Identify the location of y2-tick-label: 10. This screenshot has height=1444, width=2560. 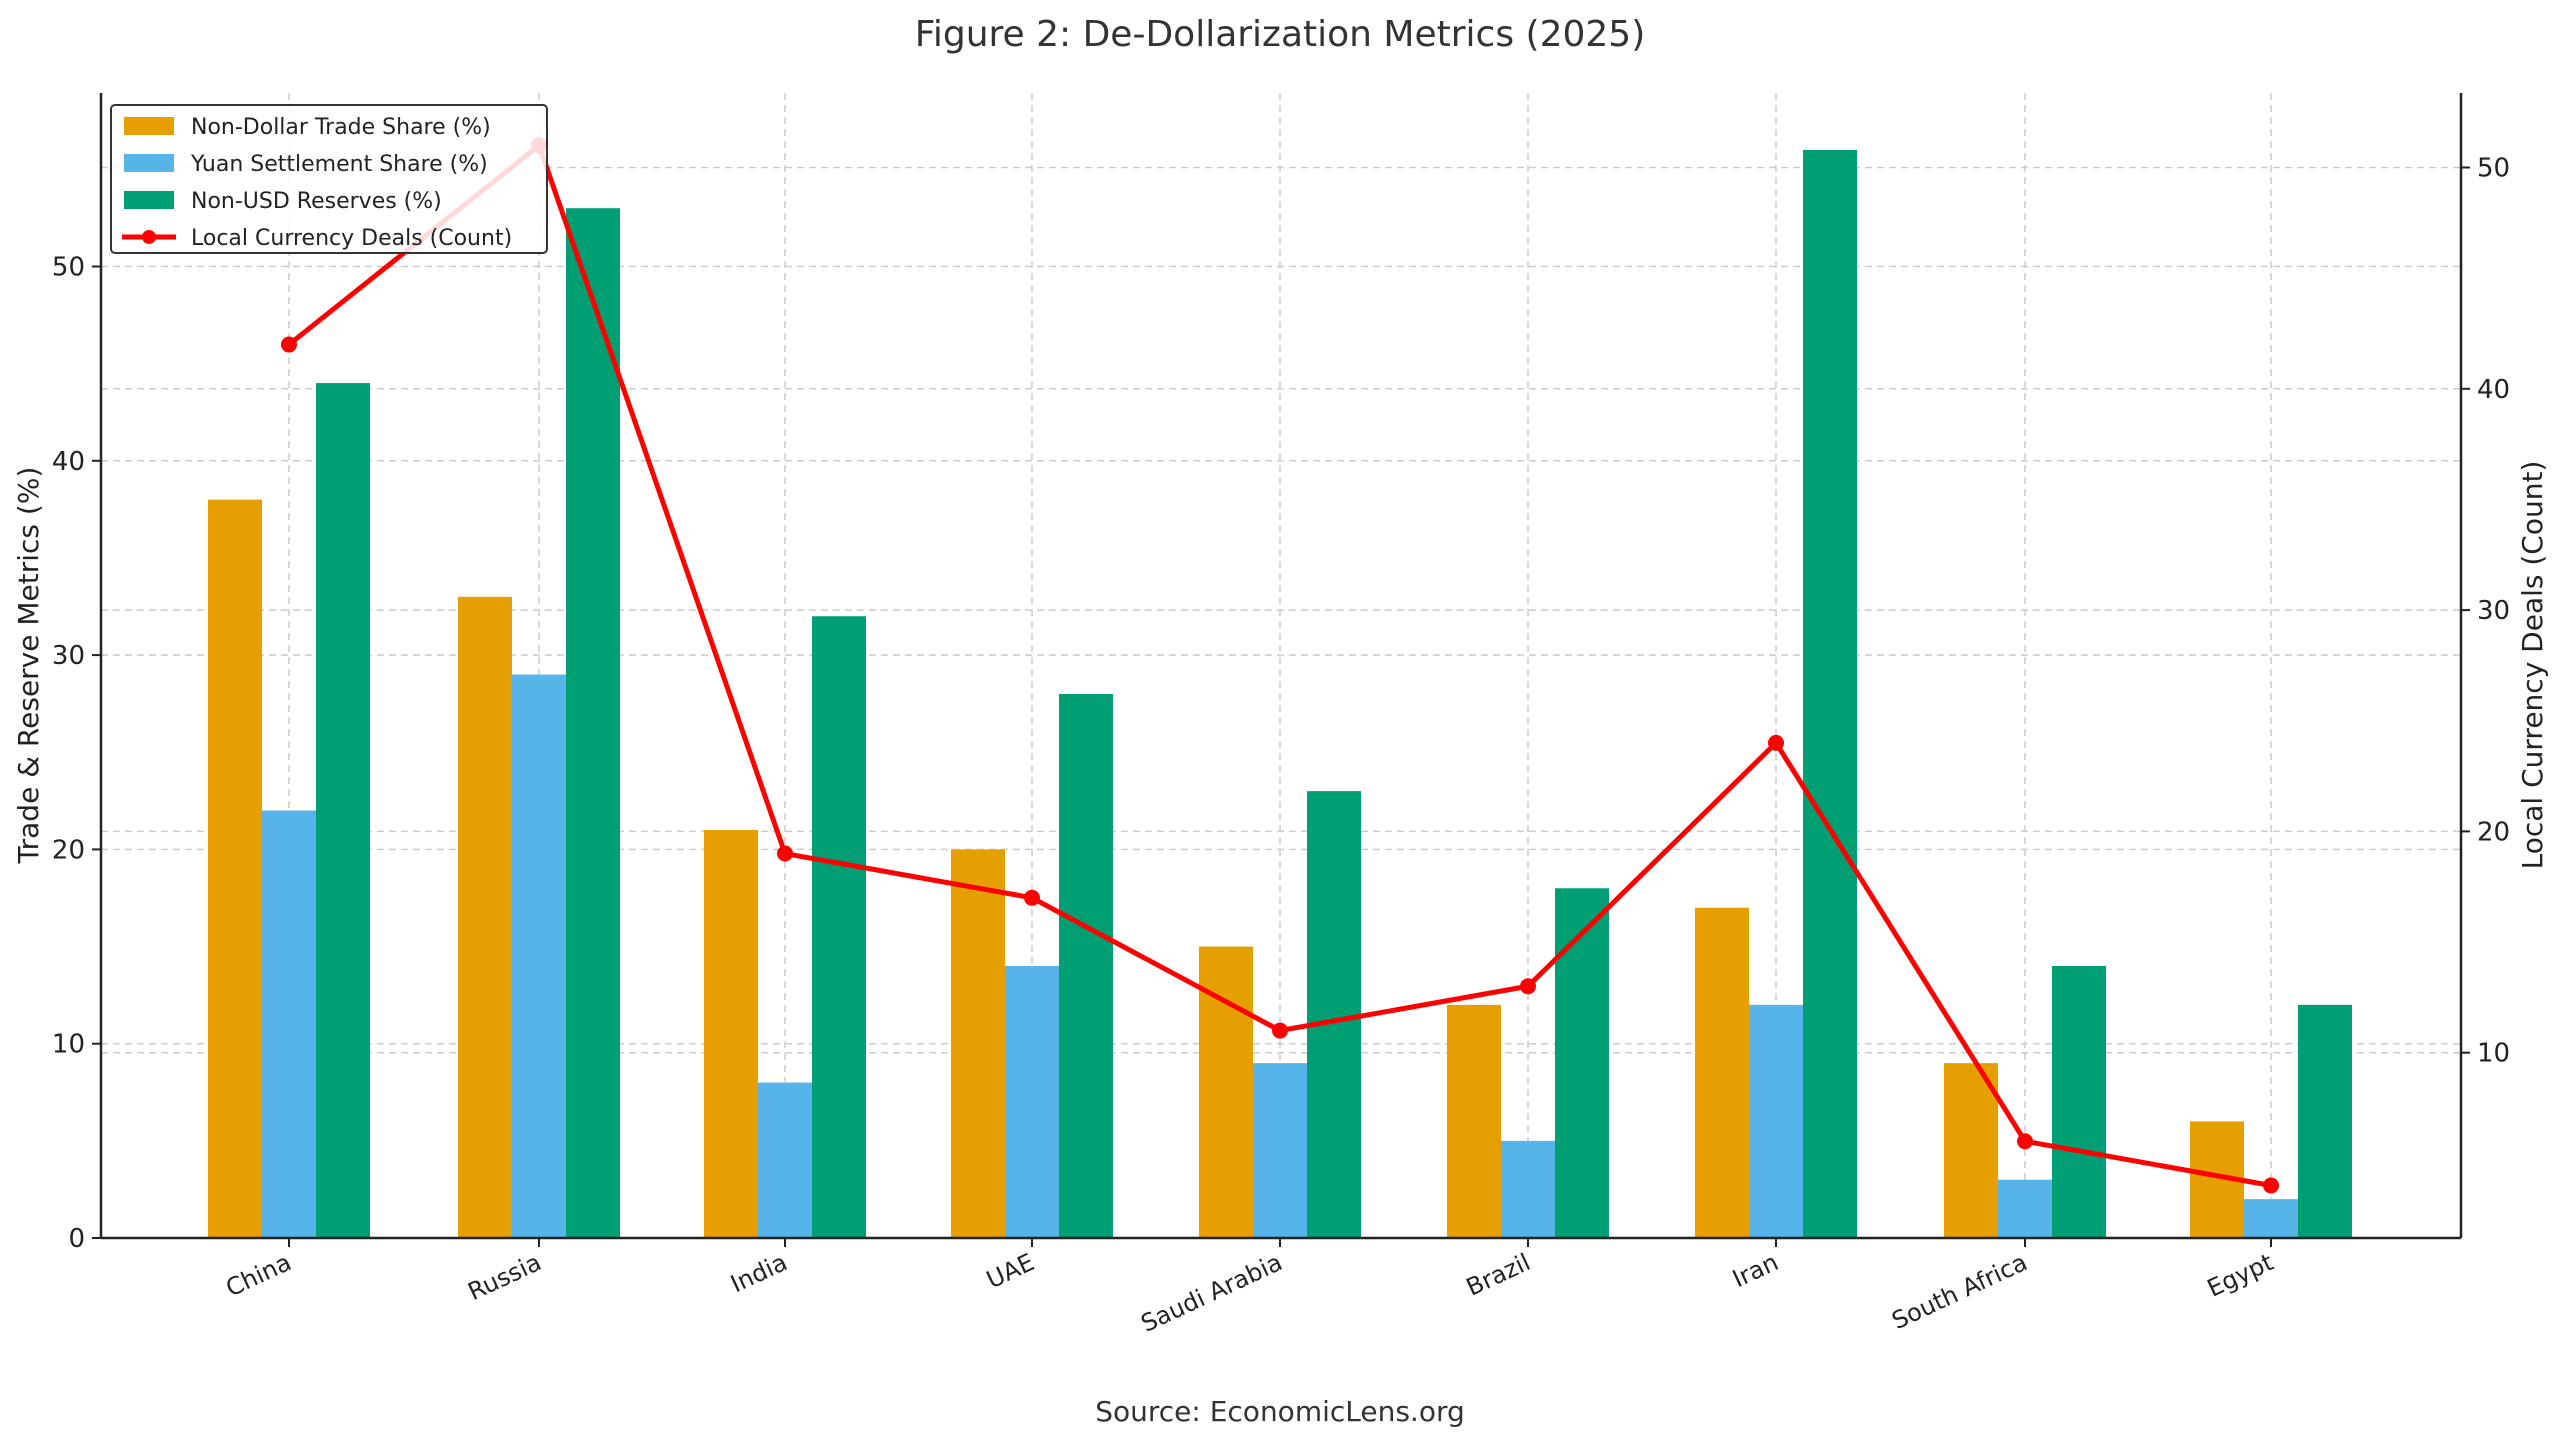
(2493, 1054).